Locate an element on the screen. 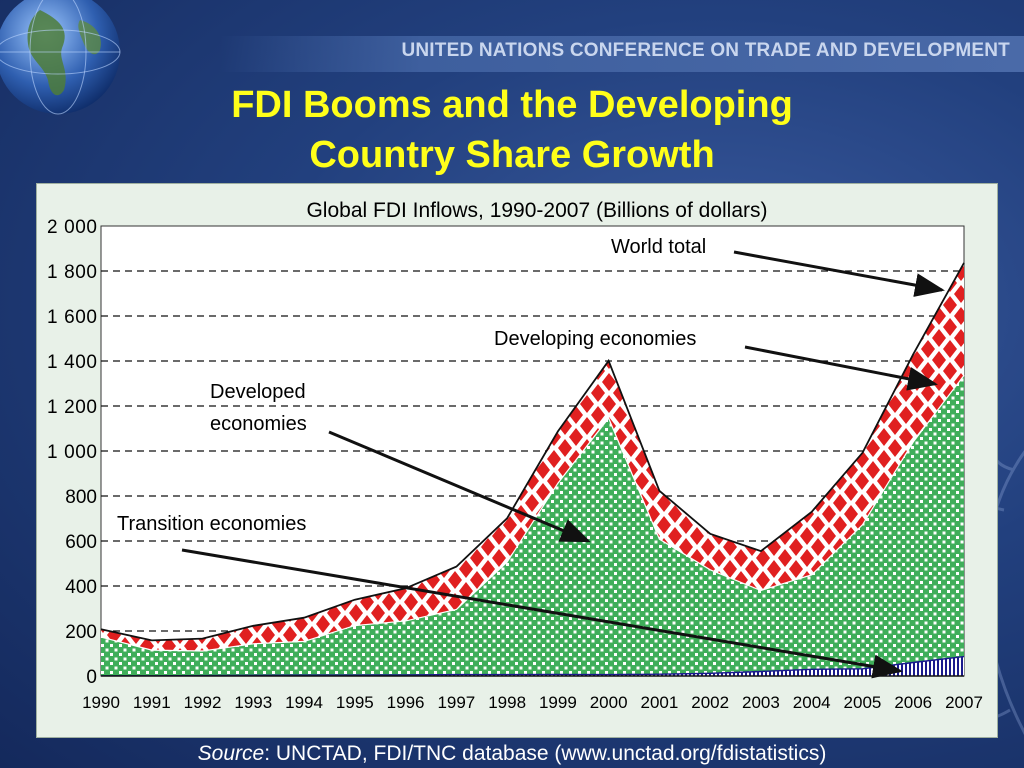  annotation-transition: Transition economies is located at coordinates (211, 524).